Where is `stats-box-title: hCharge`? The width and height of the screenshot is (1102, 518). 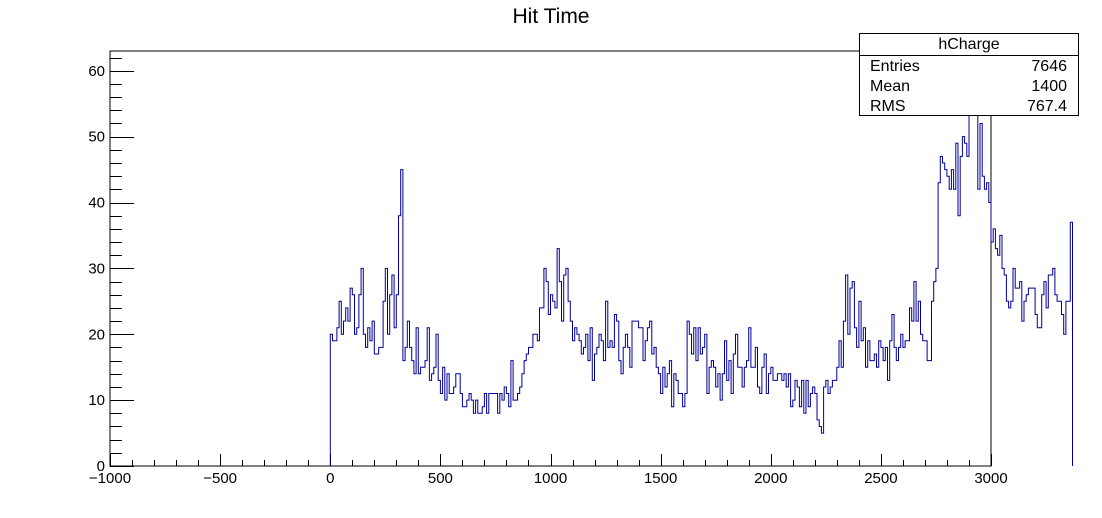 stats-box-title: hCharge is located at coordinates (969, 45).